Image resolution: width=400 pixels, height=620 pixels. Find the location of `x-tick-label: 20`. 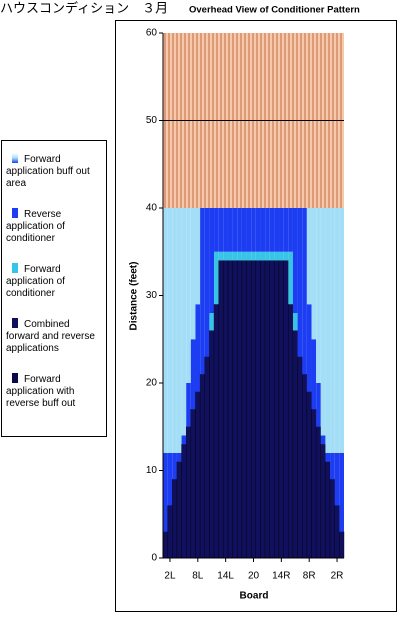

x-tick-label: 20 is located at coordinates (254, 576).